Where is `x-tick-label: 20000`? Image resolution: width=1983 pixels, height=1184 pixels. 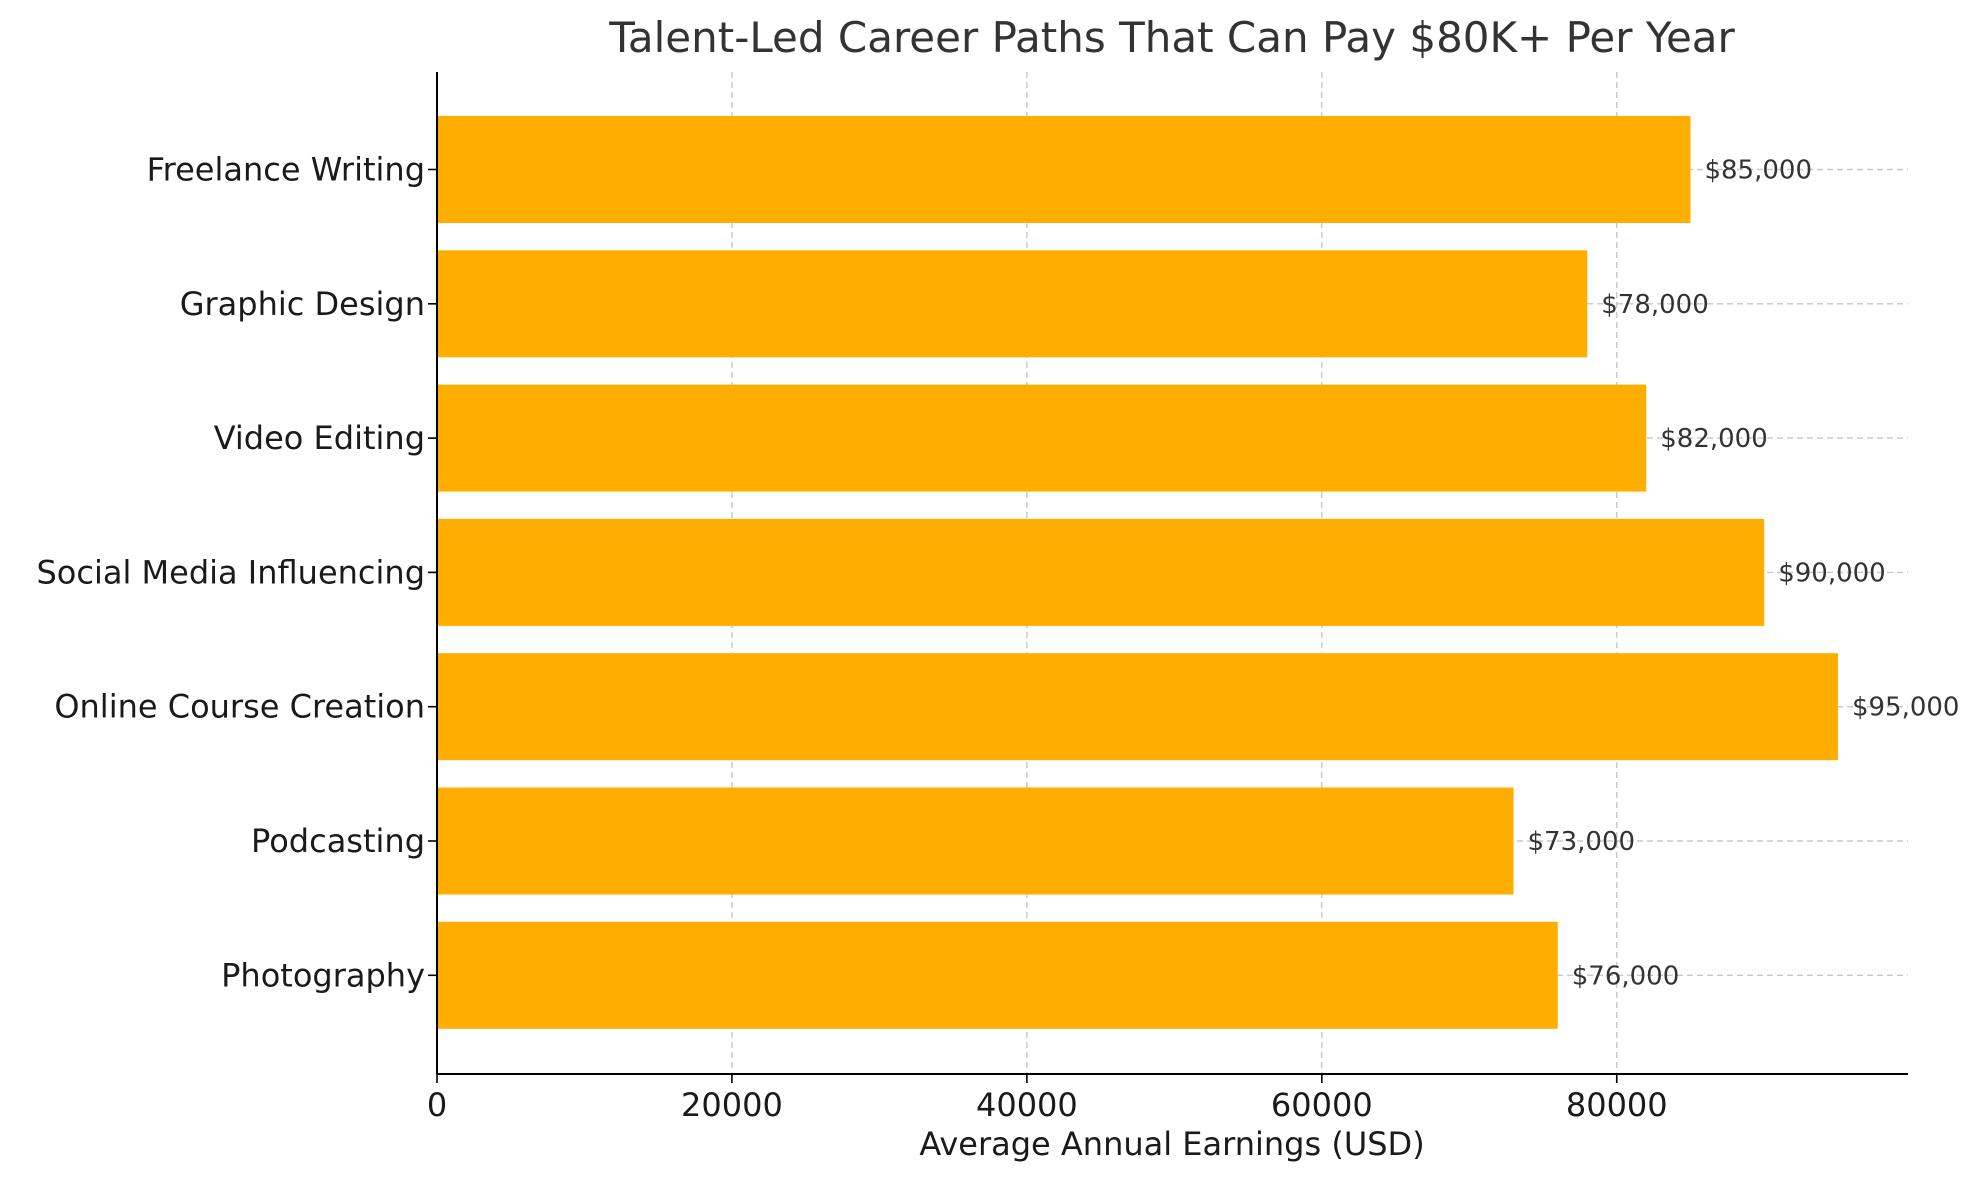
x-tick-label: 20000 is located at coordinates (732, 1105).